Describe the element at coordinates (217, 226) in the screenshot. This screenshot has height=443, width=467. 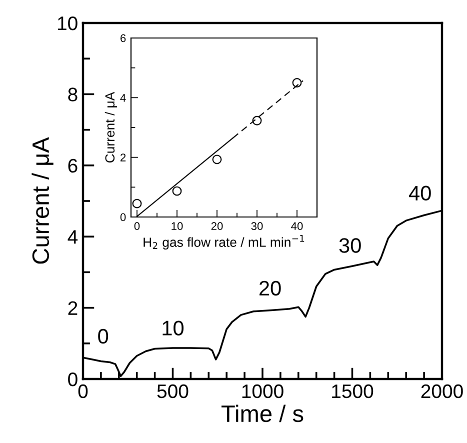
I see `x-tick-label: 20` at that location.